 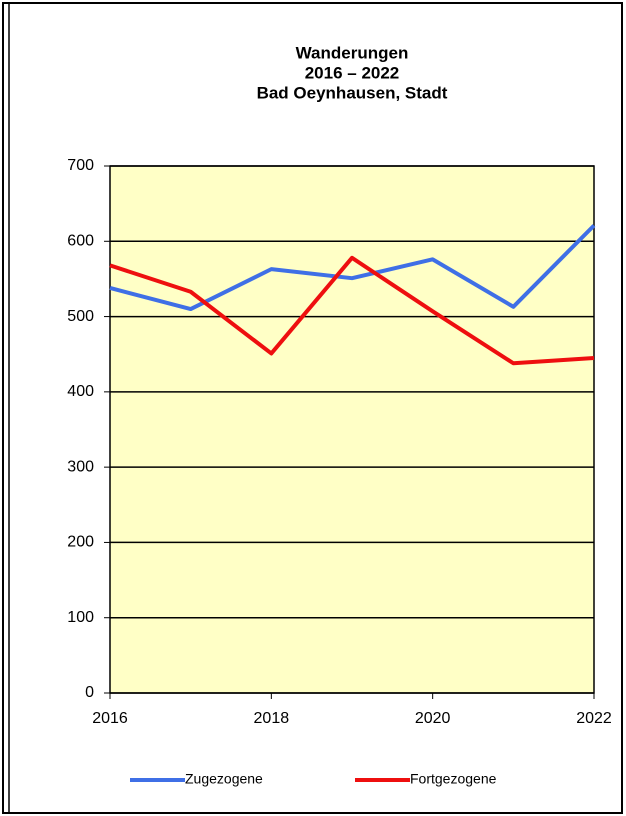 I want to click on y-tick-label: 300, so click(x=80, y=466).